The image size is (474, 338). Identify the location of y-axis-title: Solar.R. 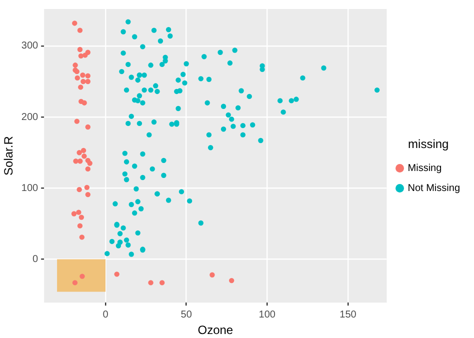
(9, 156).